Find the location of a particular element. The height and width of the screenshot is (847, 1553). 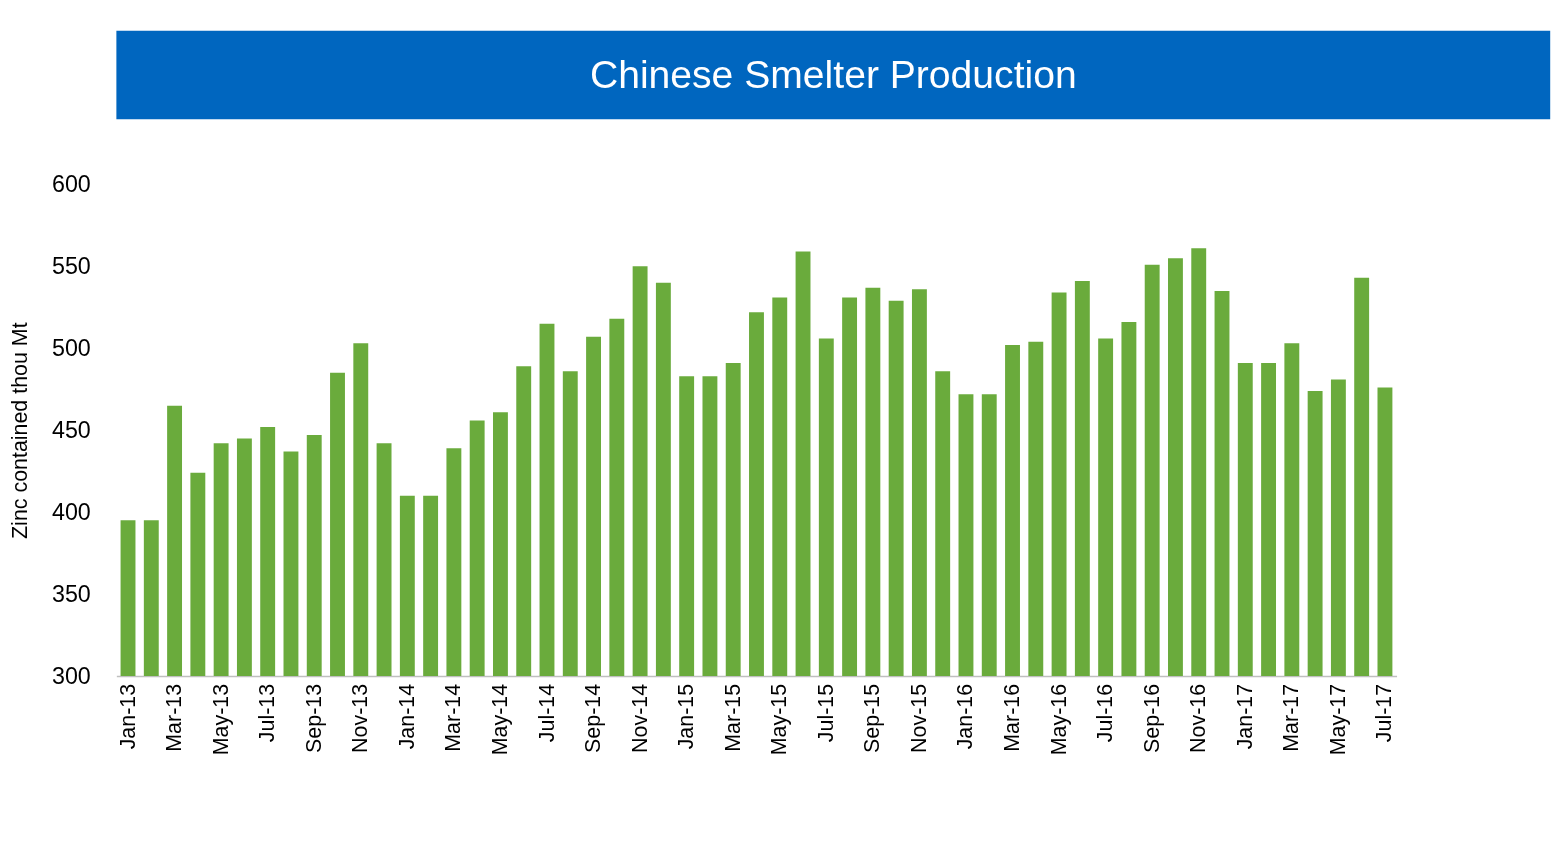

x-tick-label: Jan-13 is located at coordinates (127, 716).